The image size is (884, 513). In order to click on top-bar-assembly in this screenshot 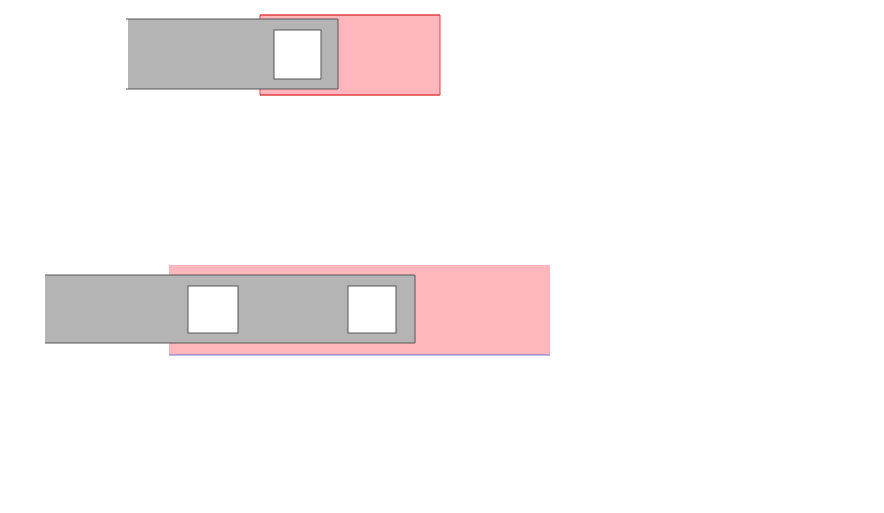, I will do `click(283, 55)`.